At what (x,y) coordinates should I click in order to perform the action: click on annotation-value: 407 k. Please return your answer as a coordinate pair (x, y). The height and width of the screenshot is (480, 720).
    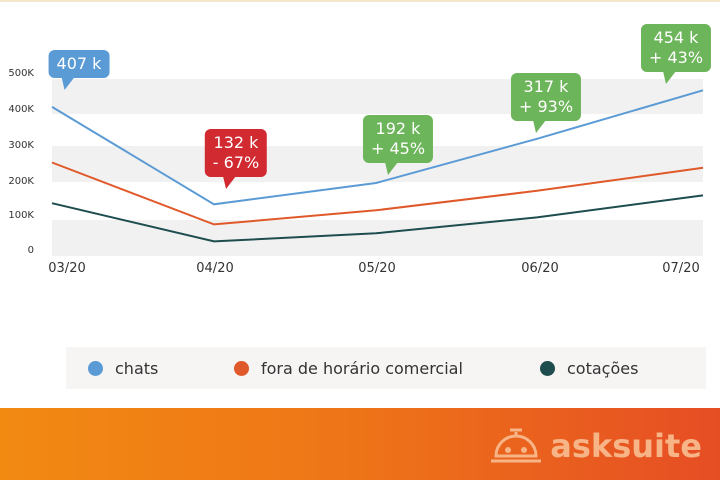
    Looking at the image, I should click on (79, 63).